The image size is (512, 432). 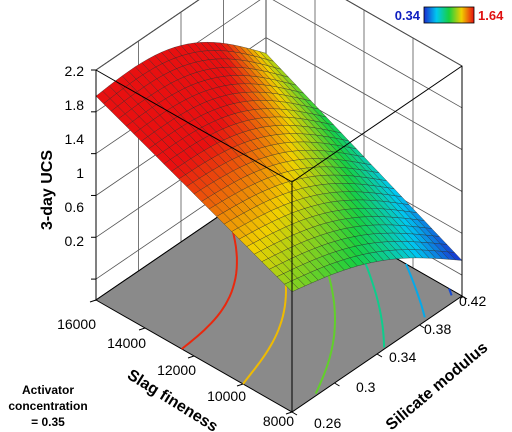 I want to click on note-line: = 0.35, so click(x=48, y=422).